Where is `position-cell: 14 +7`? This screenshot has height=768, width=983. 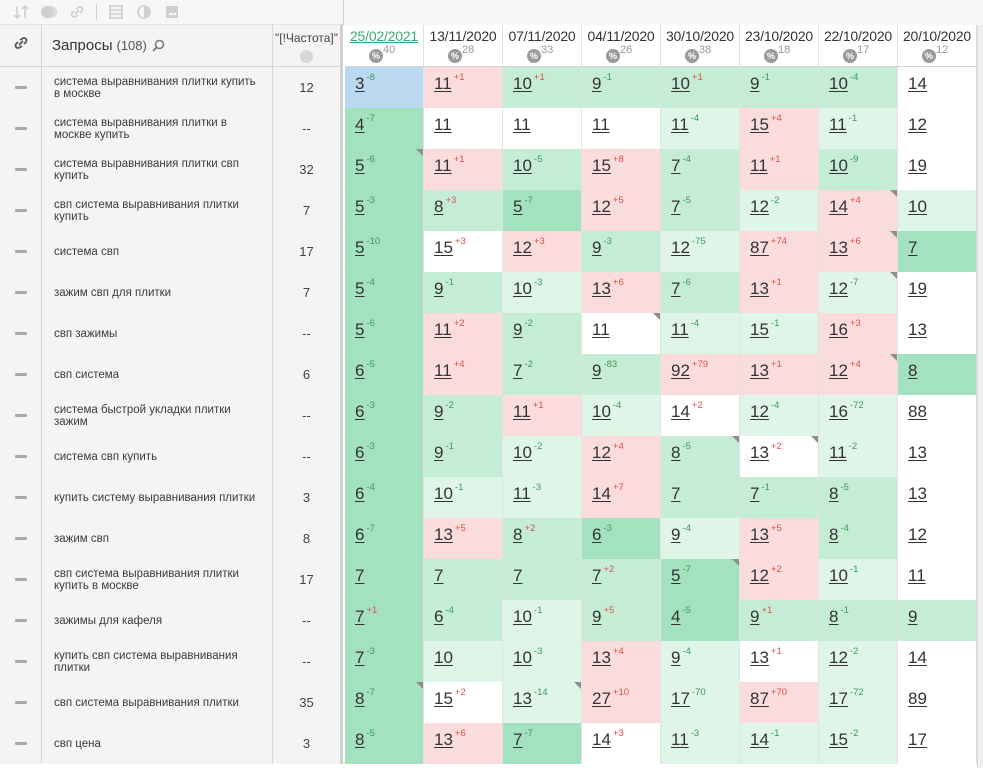
position-cell: 14 +7 is located at coordinates (621, 497).